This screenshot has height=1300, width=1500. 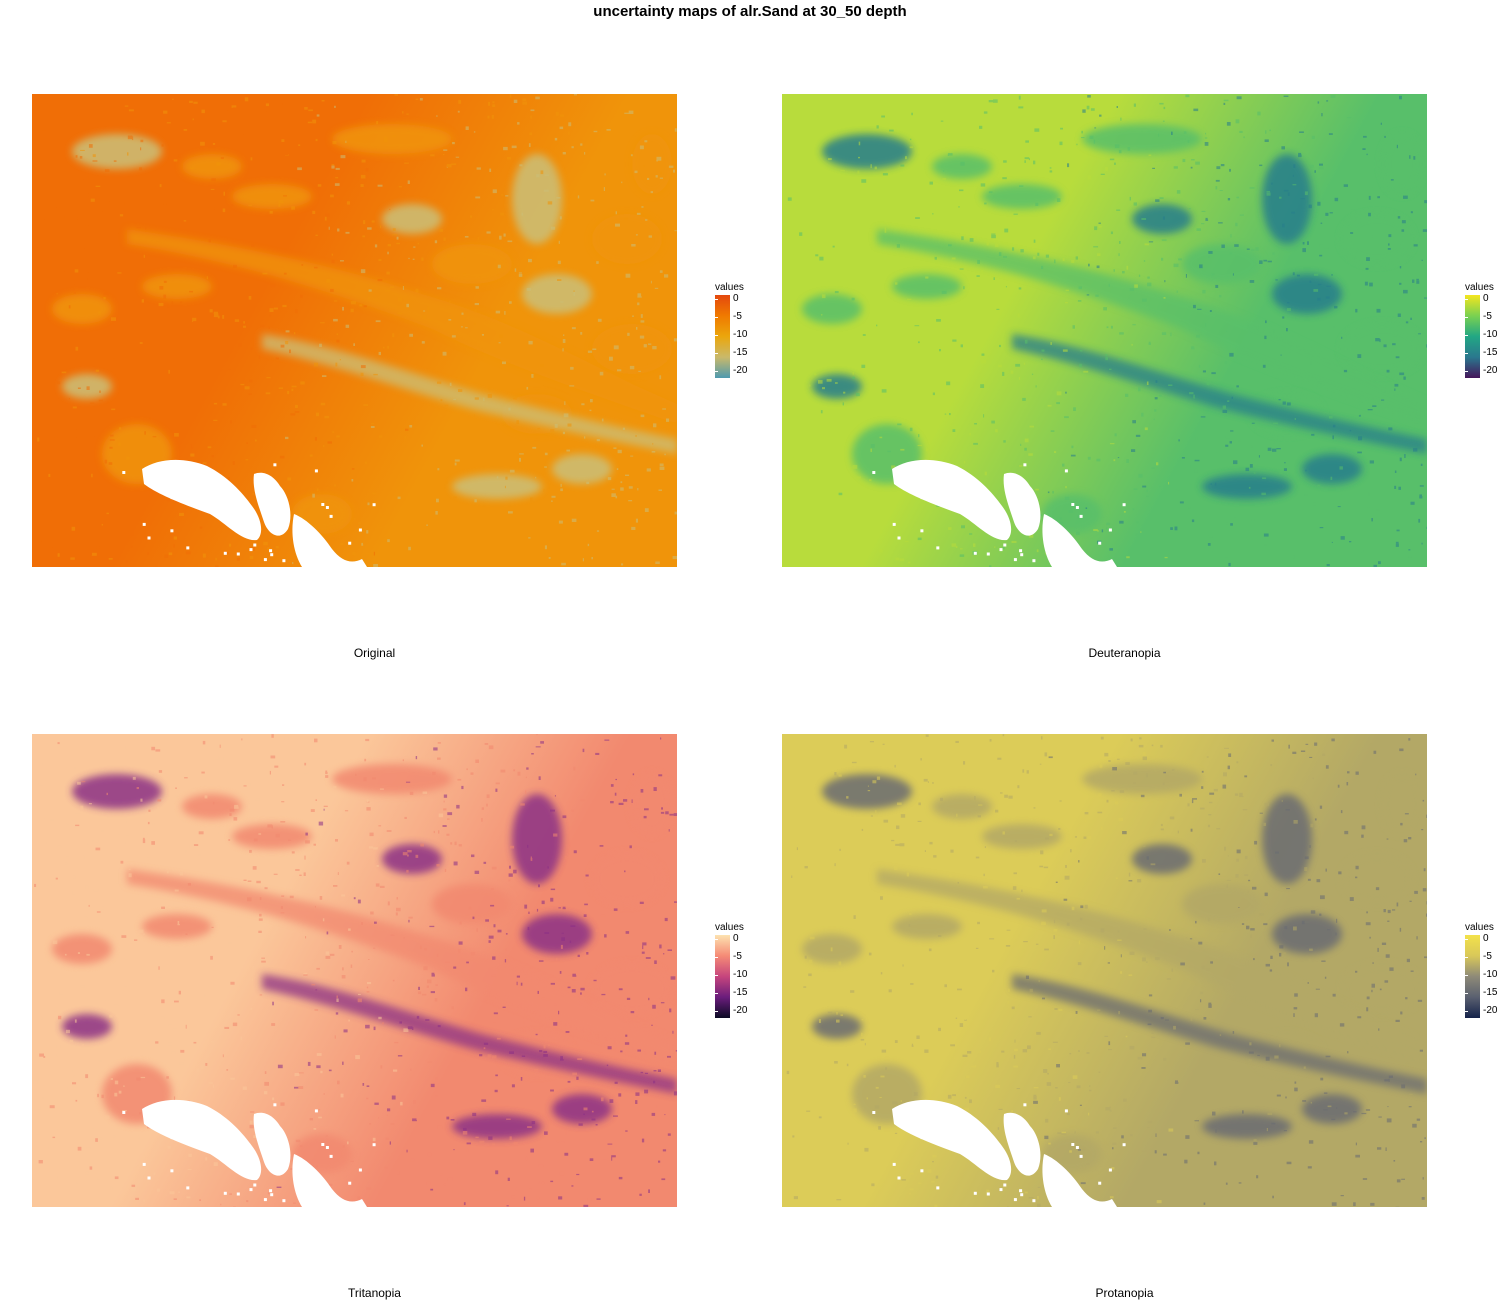 What do you see at coordinates (374, 1293) in the screenshot?
I see `caption-tritanopia: Tritanopia` at bounding box center [374, 1293].